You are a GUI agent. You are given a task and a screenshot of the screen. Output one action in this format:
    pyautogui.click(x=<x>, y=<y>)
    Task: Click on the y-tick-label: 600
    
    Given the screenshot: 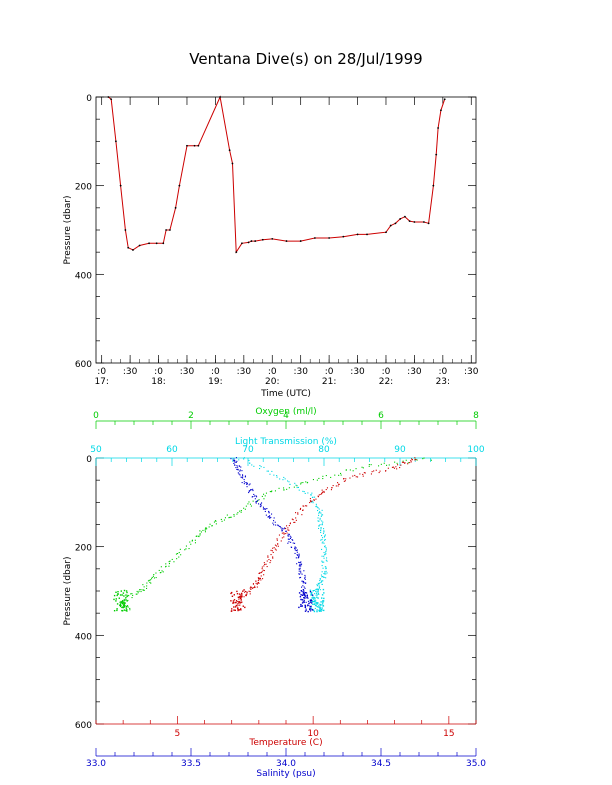 What is the action you would take?
    pyautogui.click(x=83, y=726)
    